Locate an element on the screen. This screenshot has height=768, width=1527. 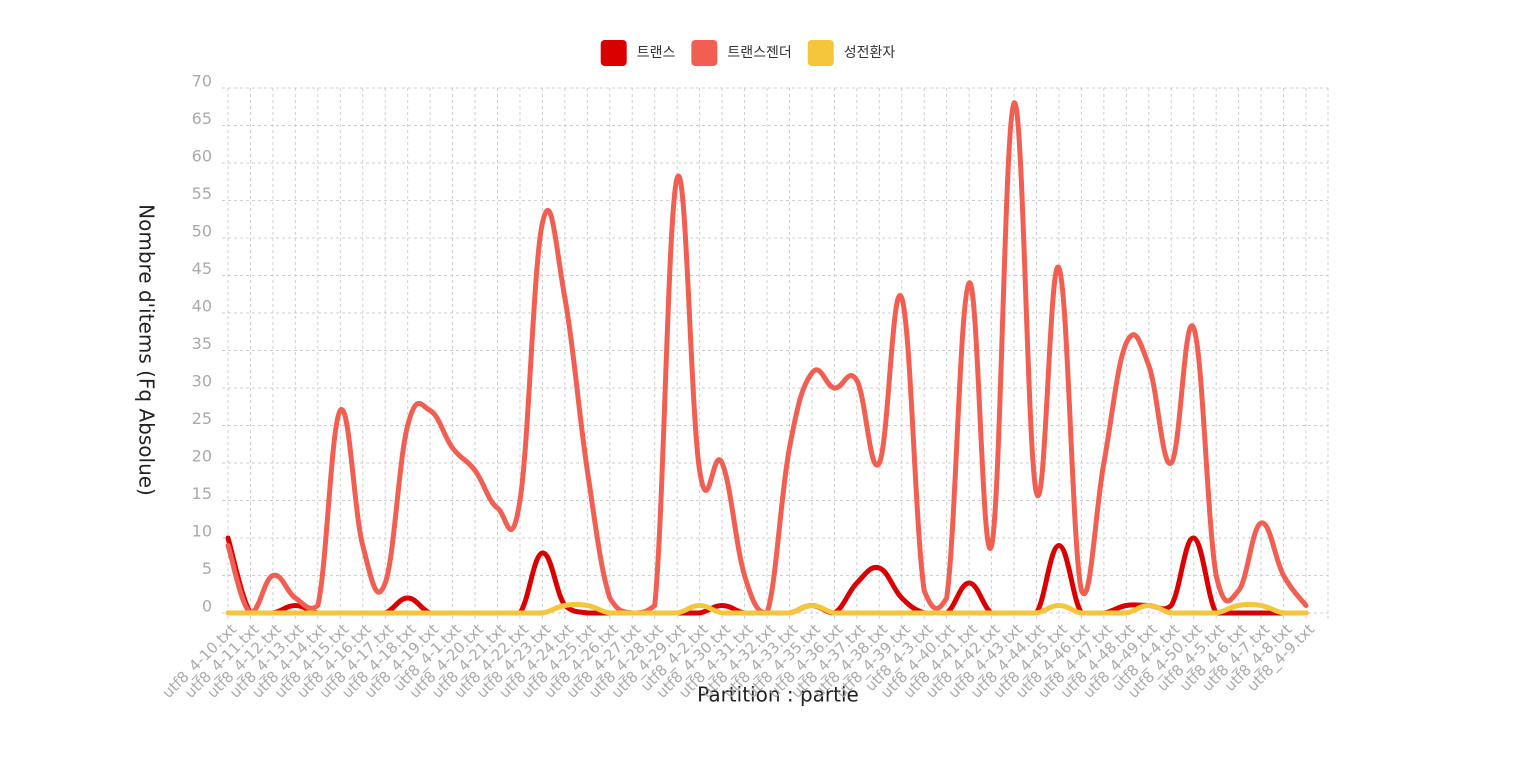
legend-label: 성전환자 is located at coordinates (870, 53).